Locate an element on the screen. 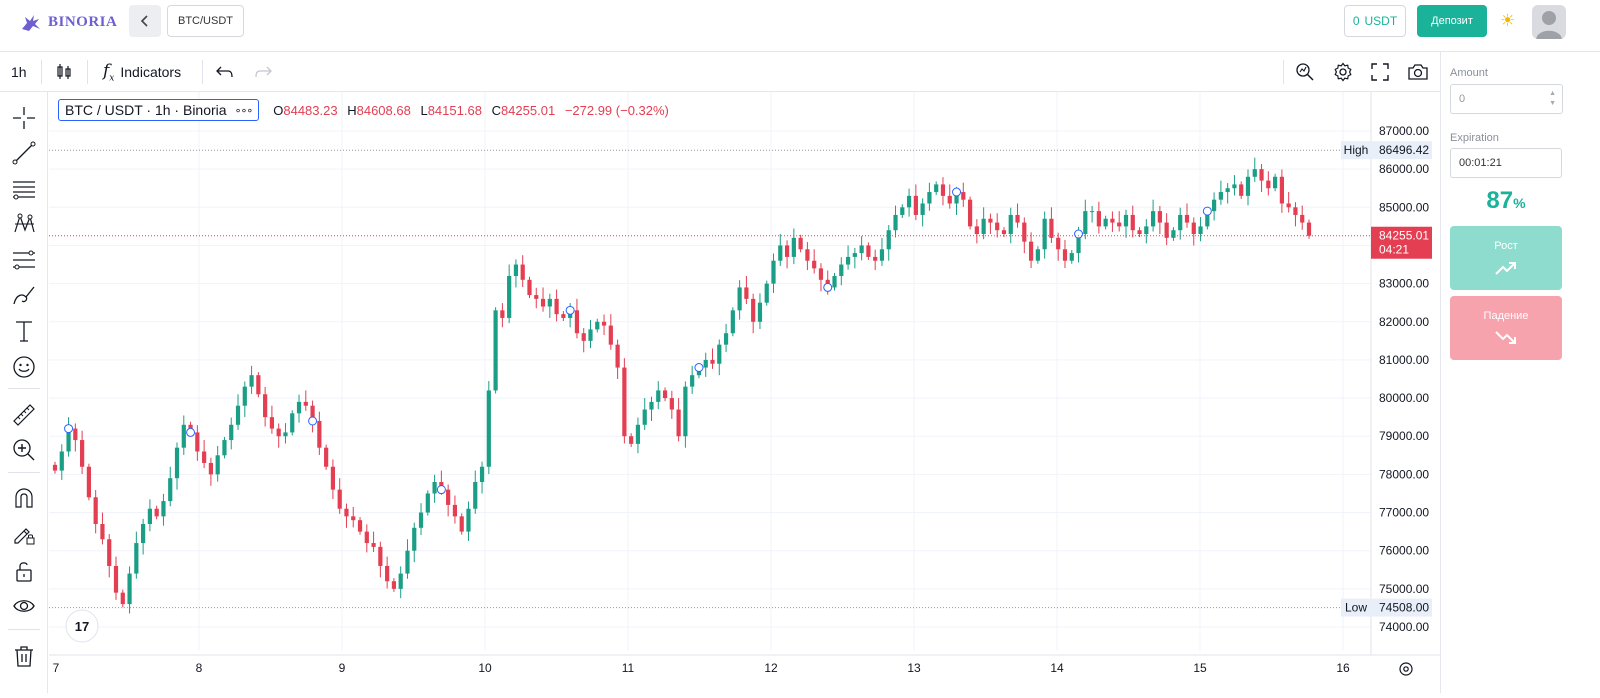  y-tick-label: 76000.00 is located at coordinates (1404, 551).